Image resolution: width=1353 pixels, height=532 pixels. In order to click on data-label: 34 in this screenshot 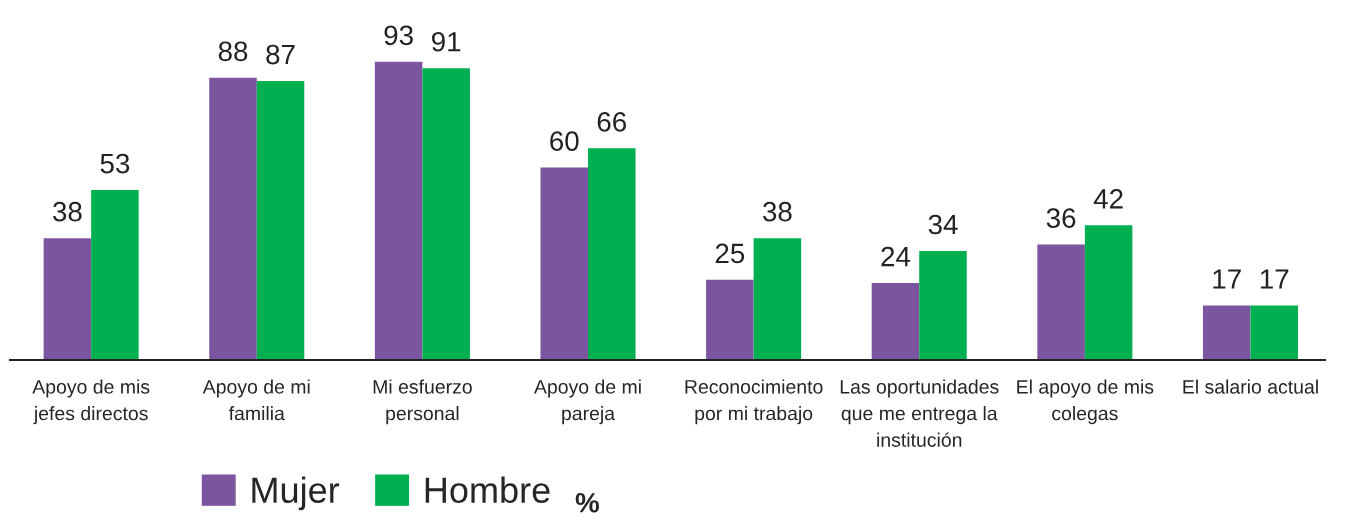, I will do `click(943, 224)`.